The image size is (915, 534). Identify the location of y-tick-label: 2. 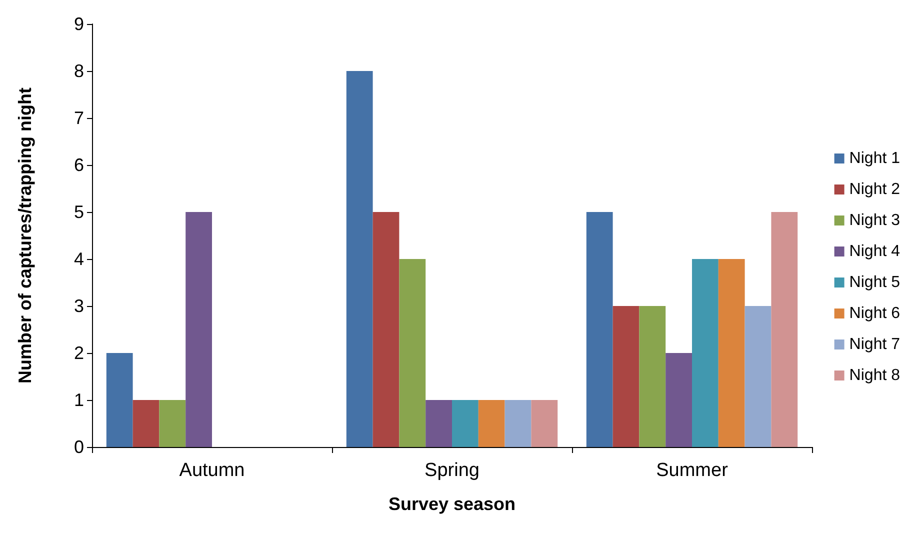
(79, 353).